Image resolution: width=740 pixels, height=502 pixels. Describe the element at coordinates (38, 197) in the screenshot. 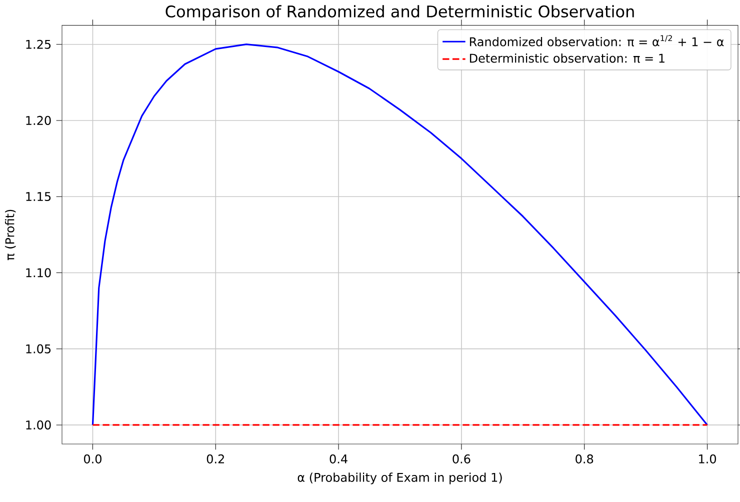

I see `y-tick-label: 1.15` at that location.